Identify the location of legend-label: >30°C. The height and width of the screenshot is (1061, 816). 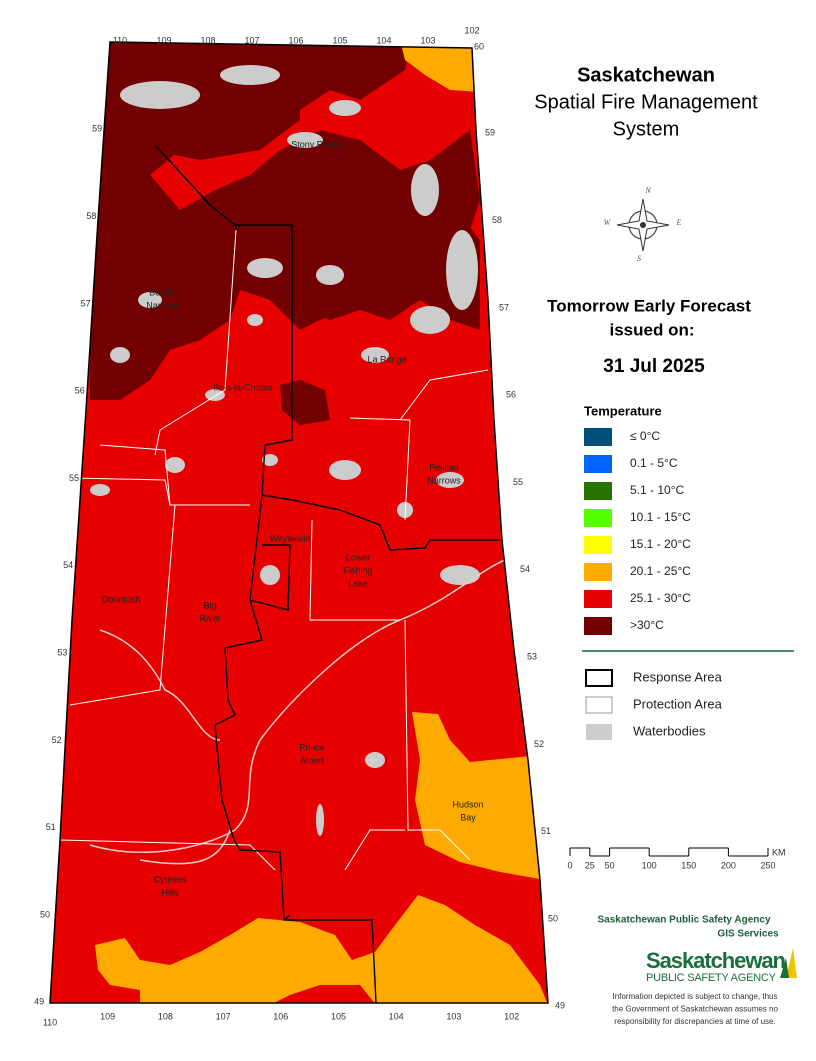
(647, 625).